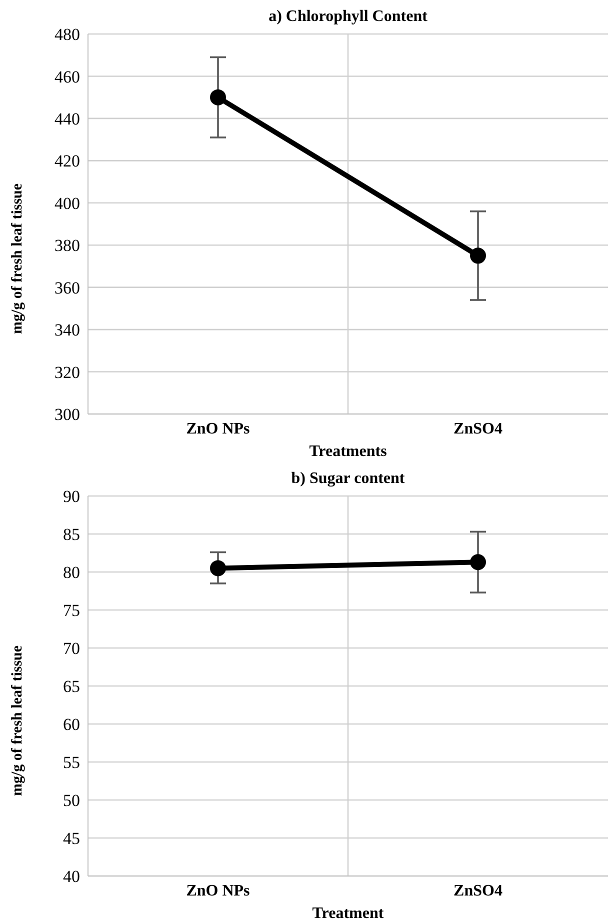 This screenshot has height=920, width=616. What do you see at coordinates (71, 724) in the screenshot?
I see `y-tick-label: 60` at bounding box center [71, 724].